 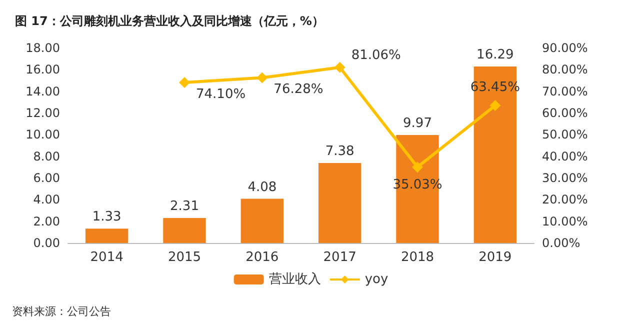 What do you see at coordinates (221, 94) in the screenshot?
I see `data-label: 74.10%` at bounding box center [221, 94].